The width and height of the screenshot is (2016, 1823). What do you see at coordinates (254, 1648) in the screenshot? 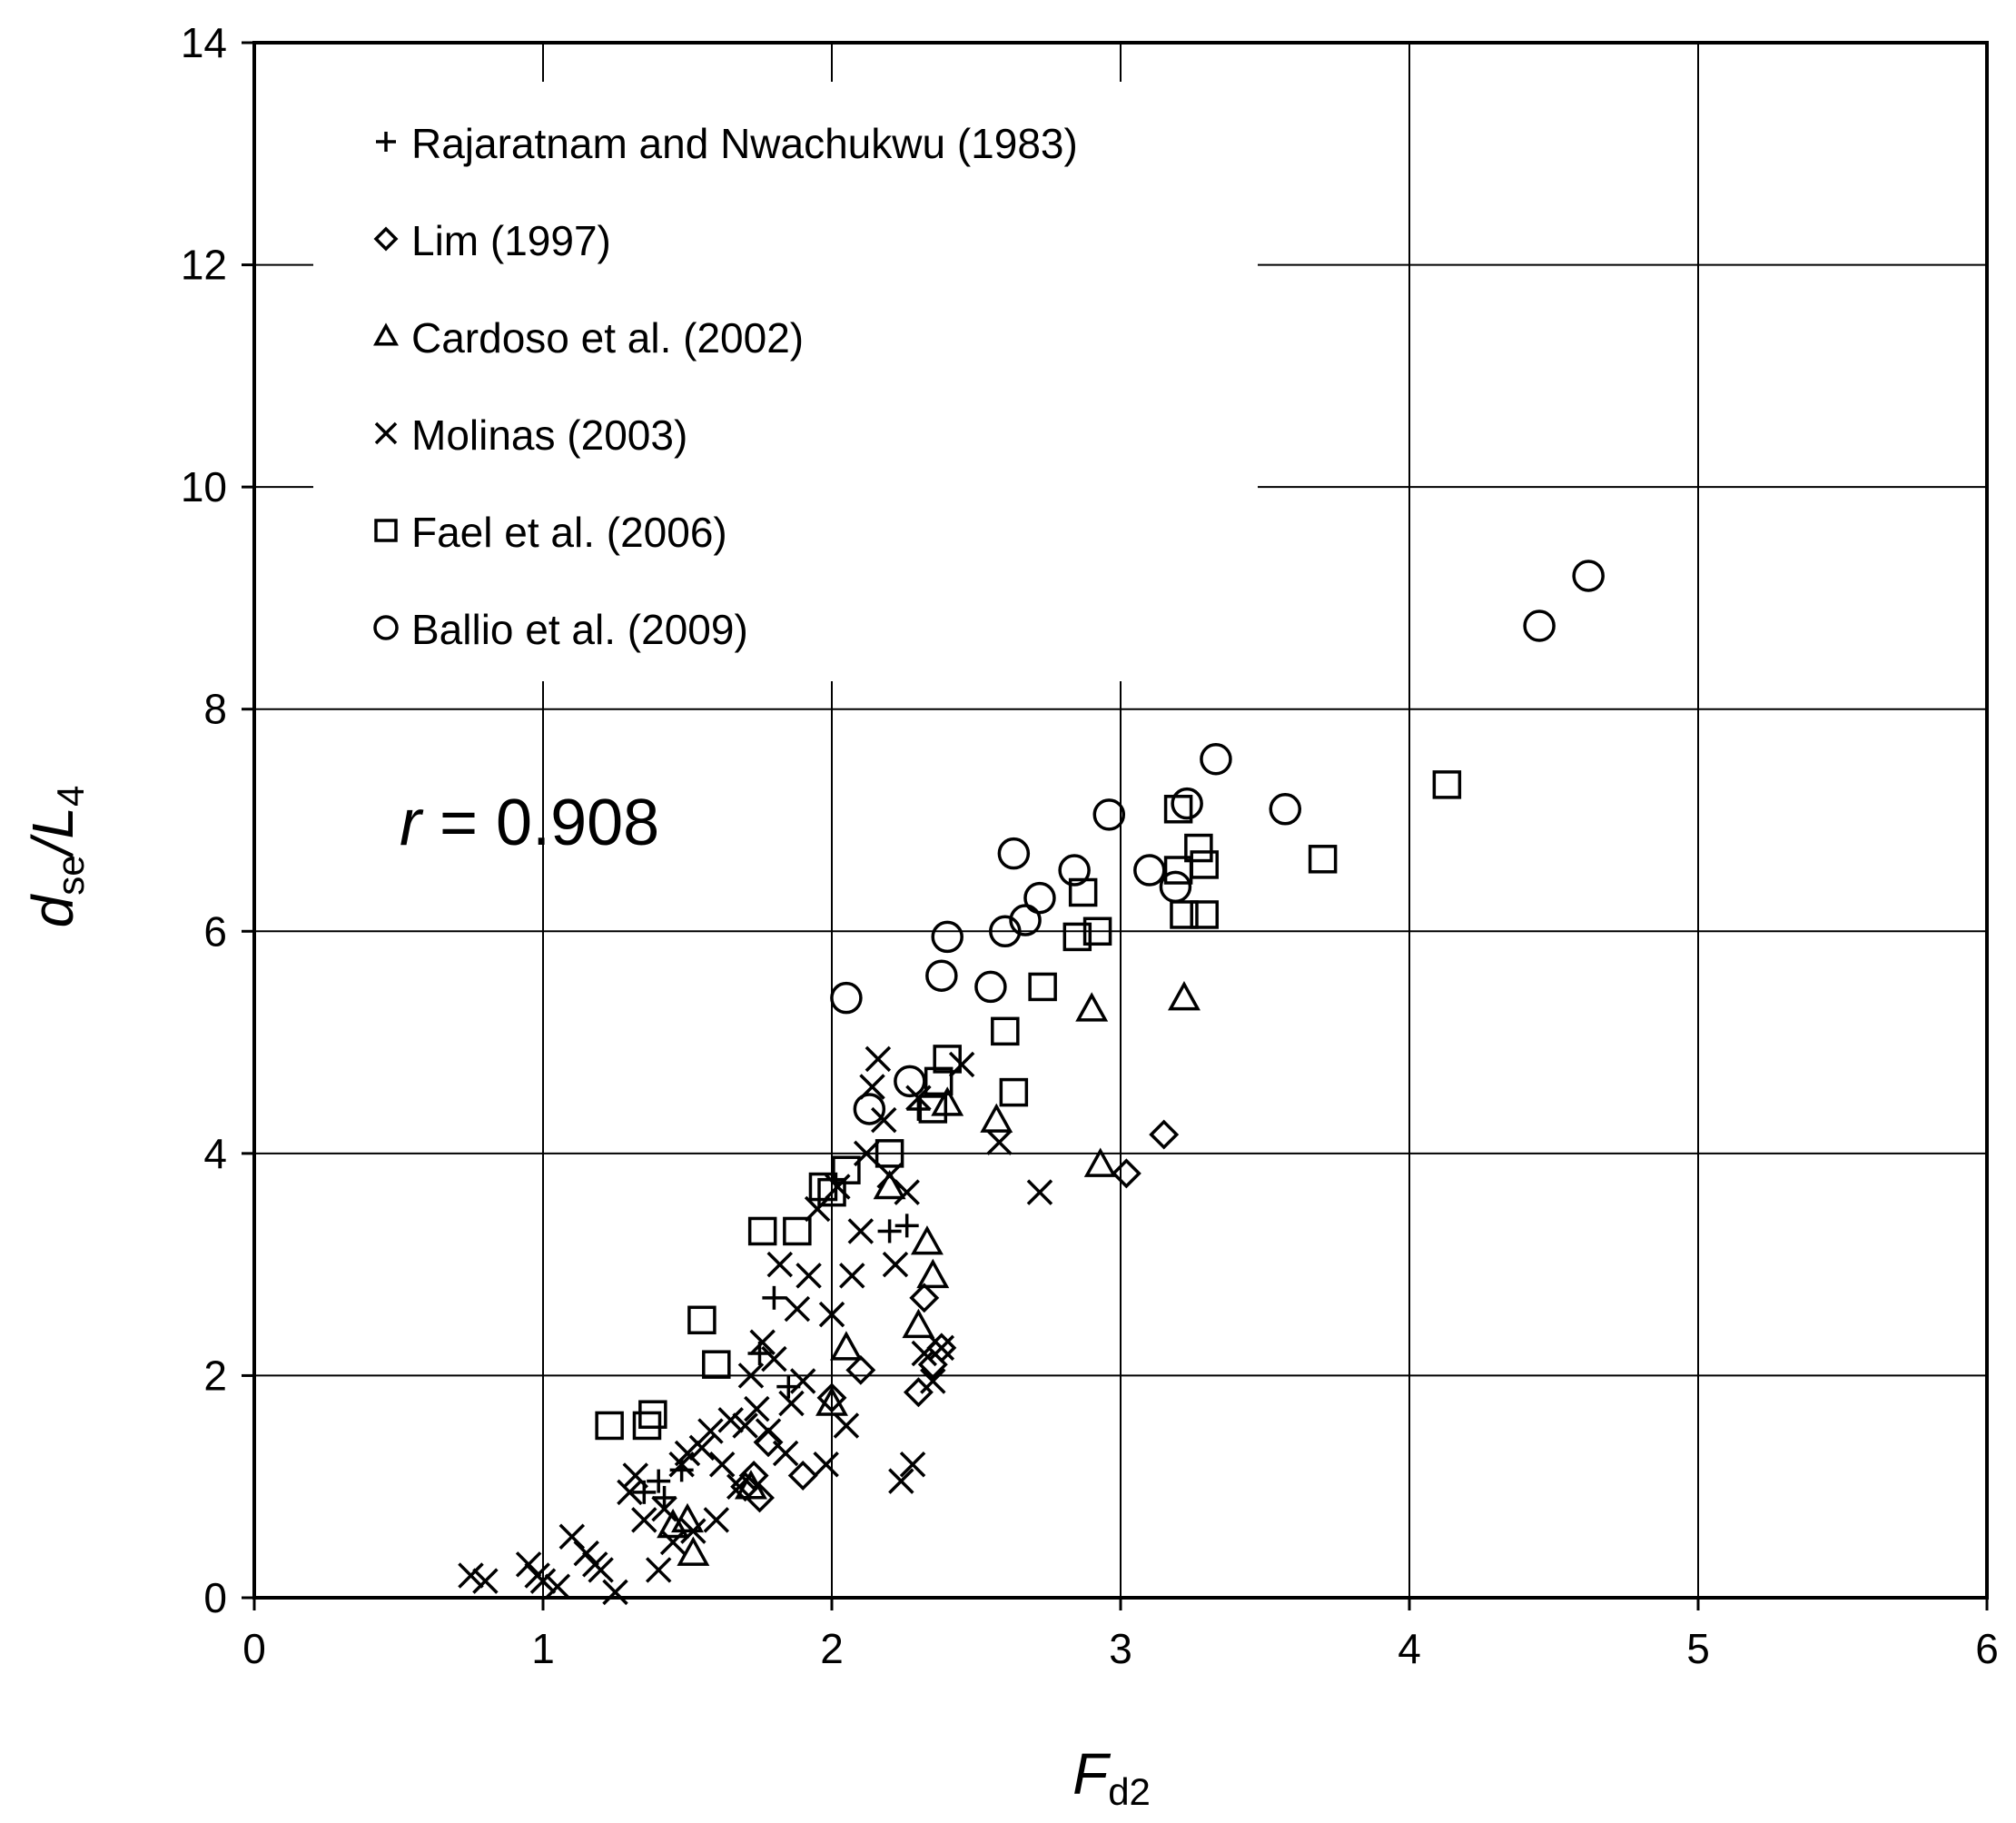
I see `x-tick-label: 0` at bounding box center [254, 1648].